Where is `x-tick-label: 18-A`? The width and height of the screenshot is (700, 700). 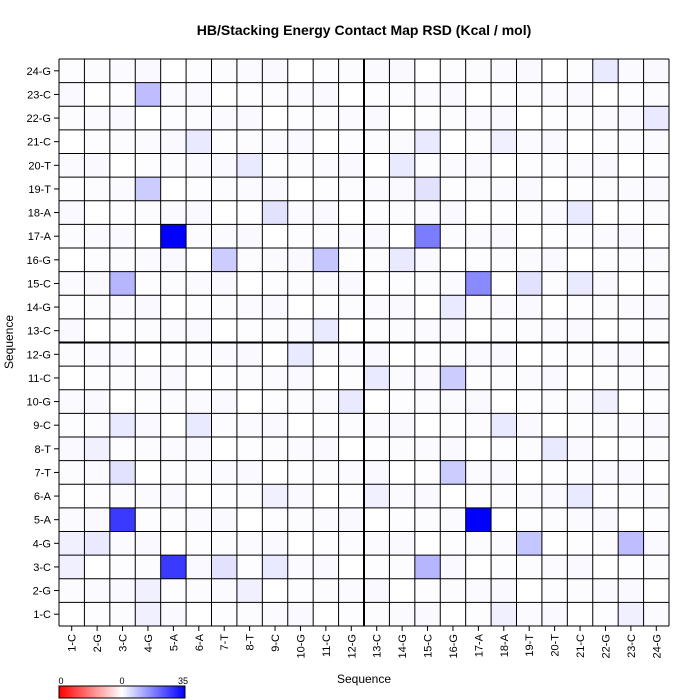 x-tick-label: 18-A is located at coordinates (505, 645).